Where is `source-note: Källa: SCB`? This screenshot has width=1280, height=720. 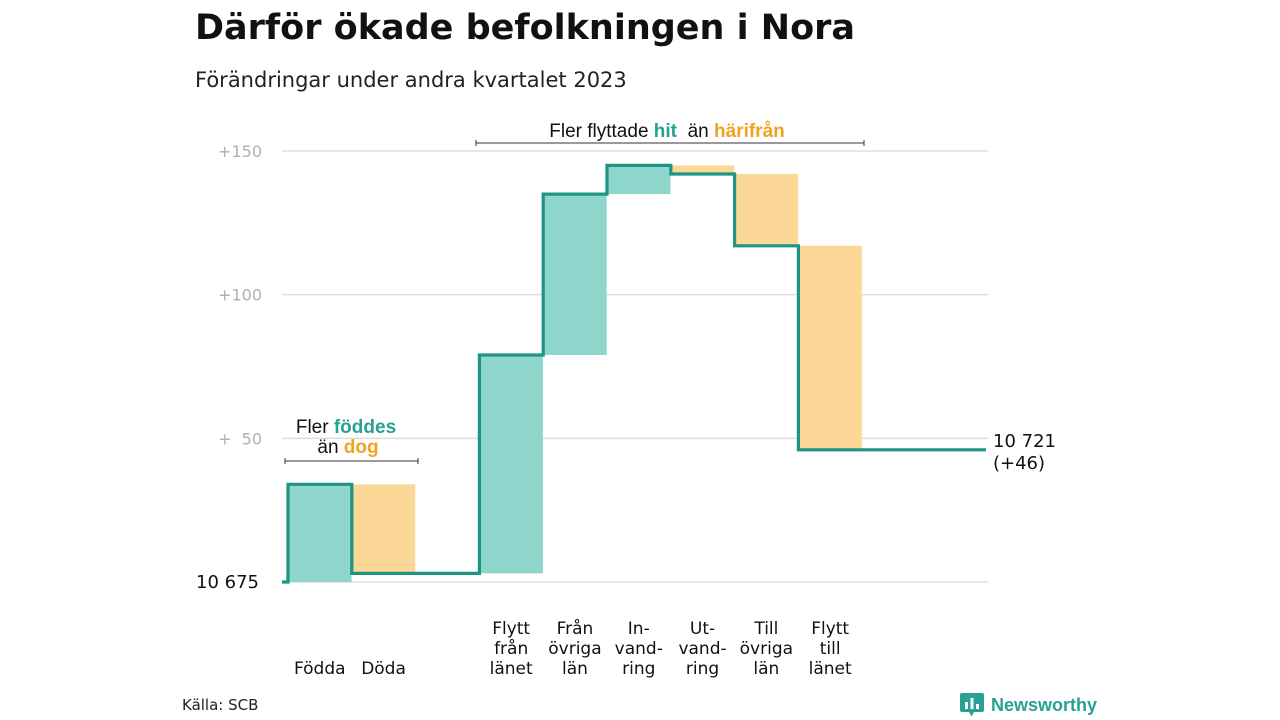
source-note: Källa: SCB is located at coordinates (220, 705).